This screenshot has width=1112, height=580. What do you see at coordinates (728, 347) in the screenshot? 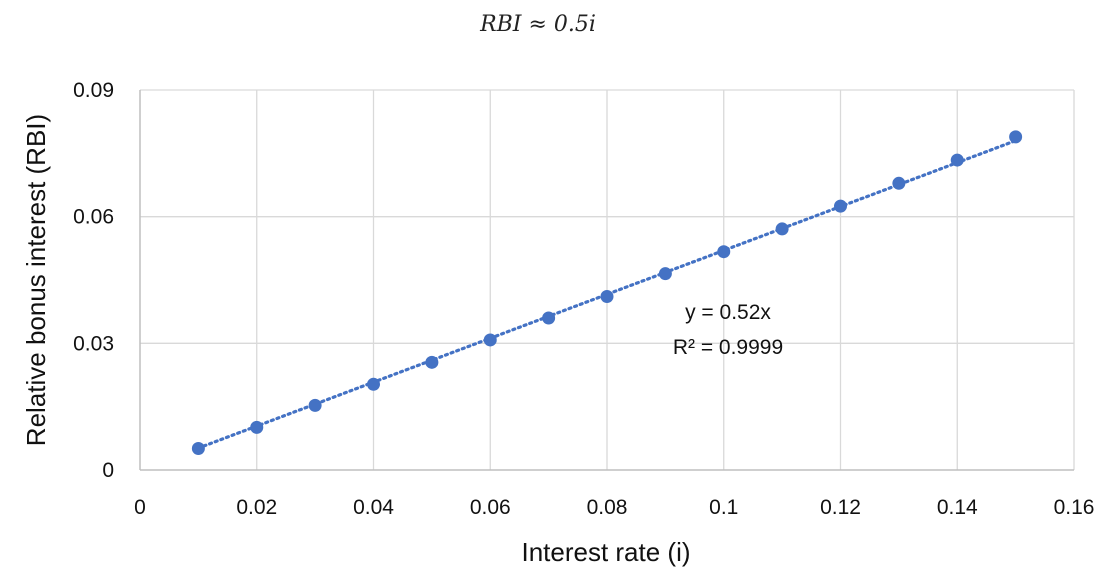
I see `trendline-r-squared: R² = 0.9999` at bounding box center [728, 347].